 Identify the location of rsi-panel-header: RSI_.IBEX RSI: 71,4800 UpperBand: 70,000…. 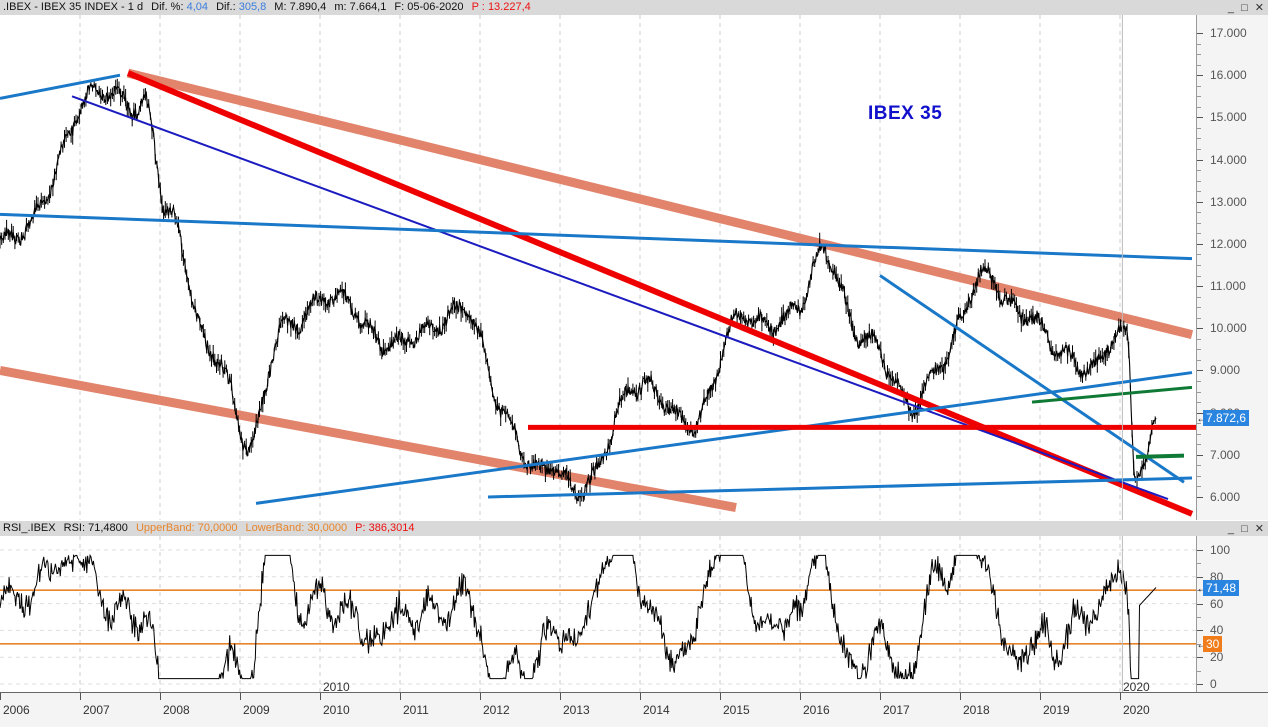
(634, 529).